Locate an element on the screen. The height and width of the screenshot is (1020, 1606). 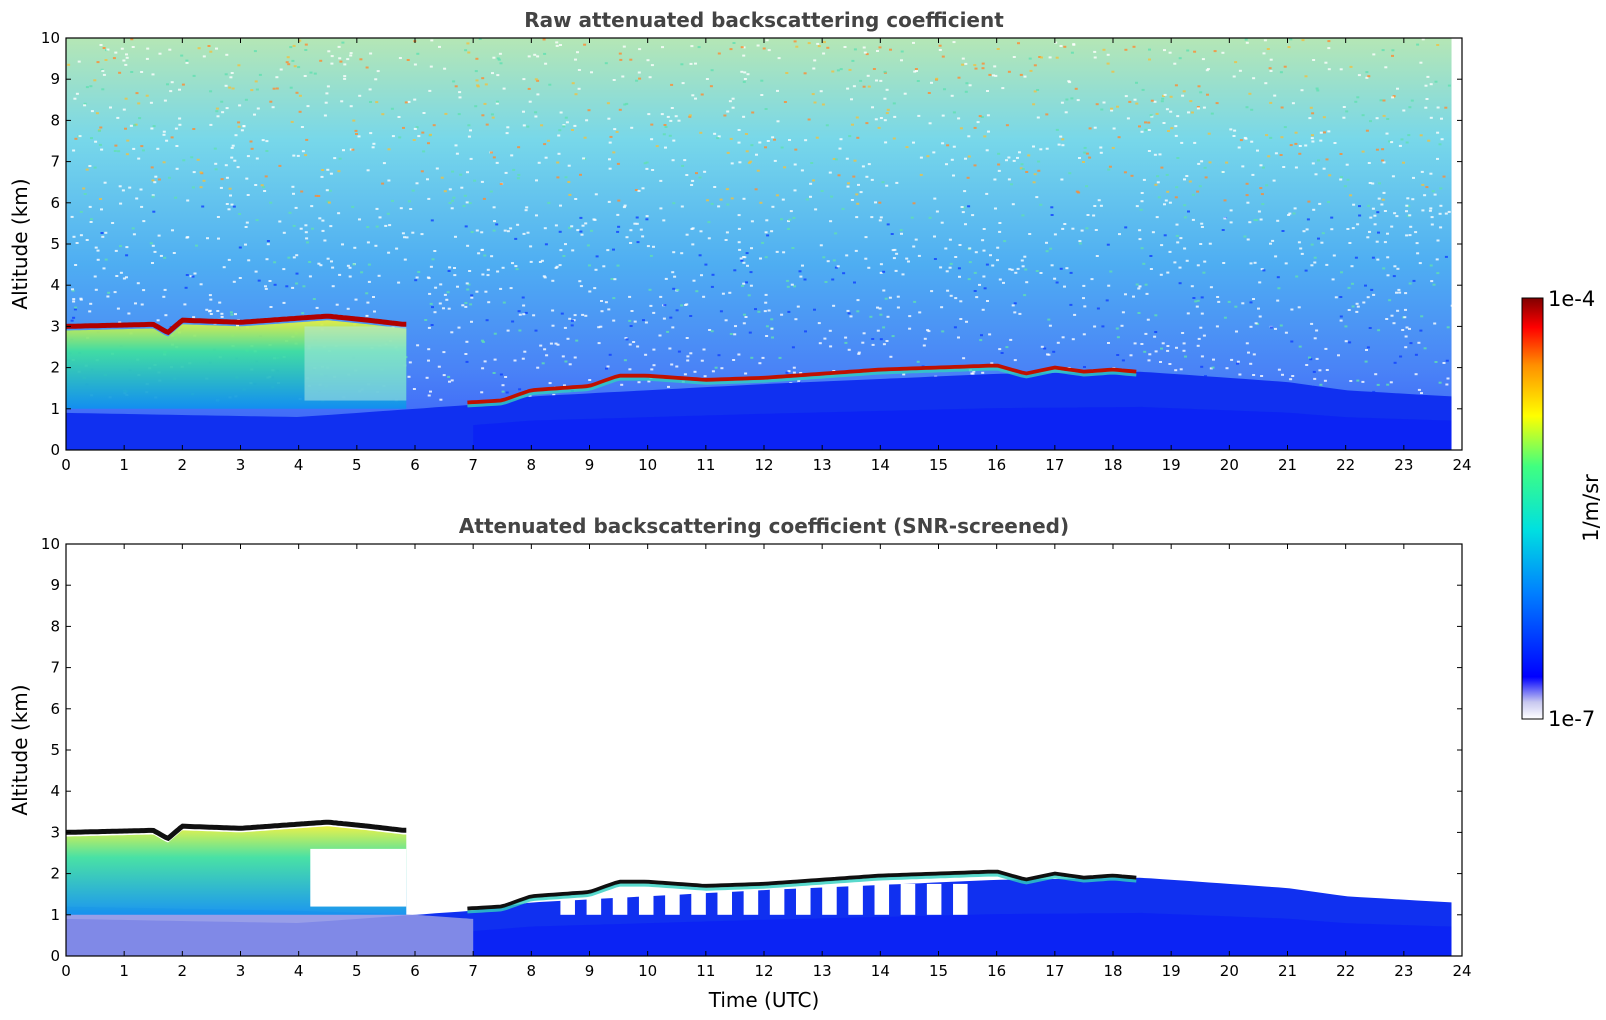
x-axis-label: Time (UTC) is located at coordinates (764, 1000).